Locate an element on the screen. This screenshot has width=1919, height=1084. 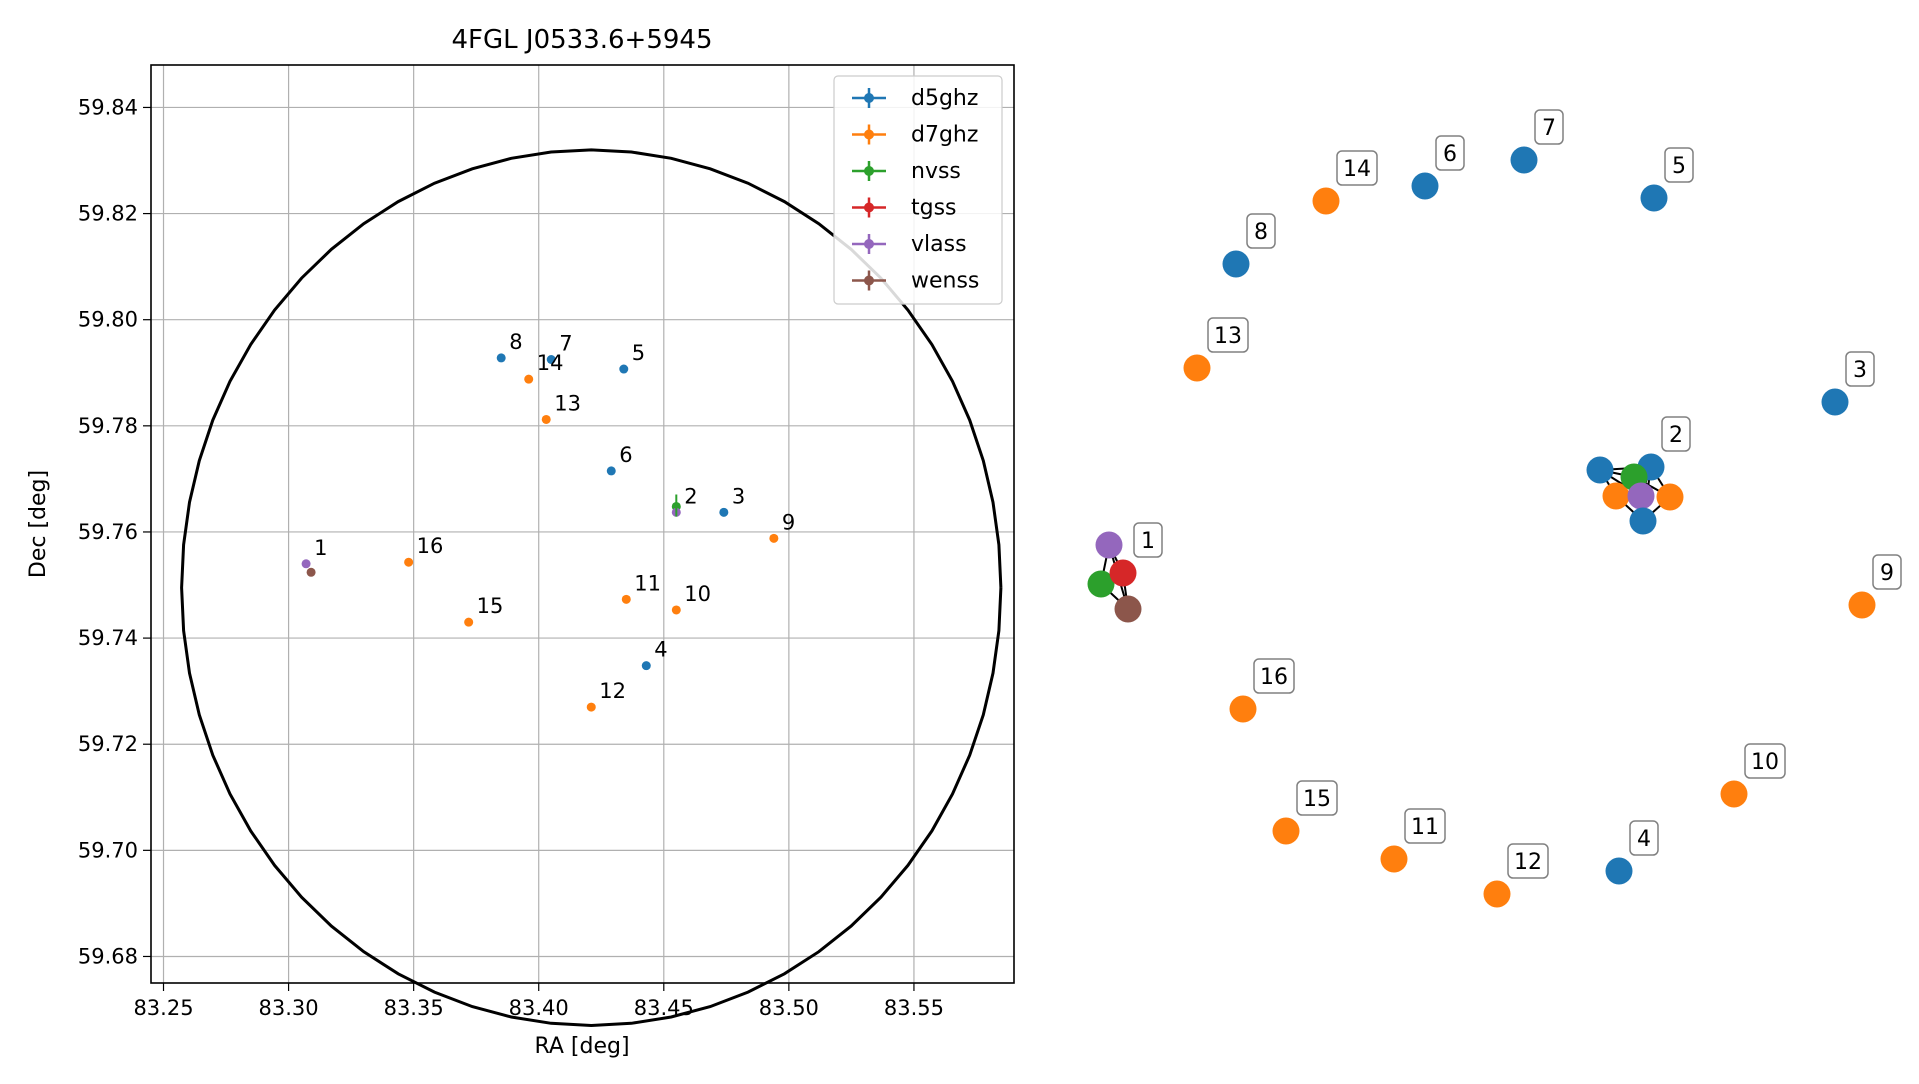
point-label: 15 is located at coordinates (490, 606).